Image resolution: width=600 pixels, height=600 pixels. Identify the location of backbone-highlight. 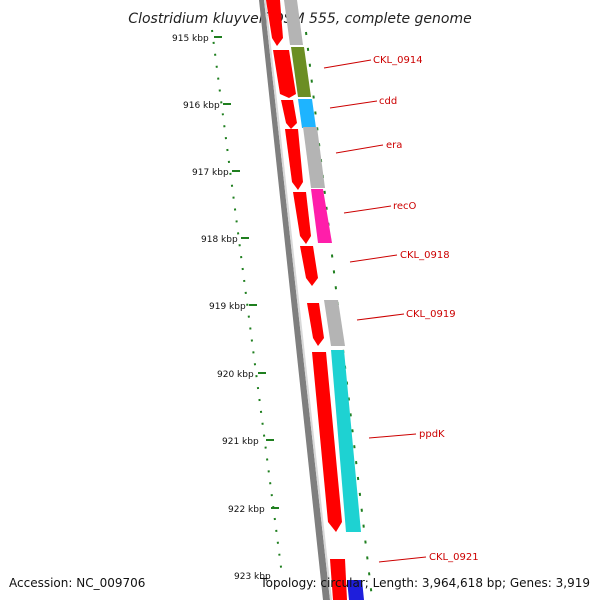
(298, 300).